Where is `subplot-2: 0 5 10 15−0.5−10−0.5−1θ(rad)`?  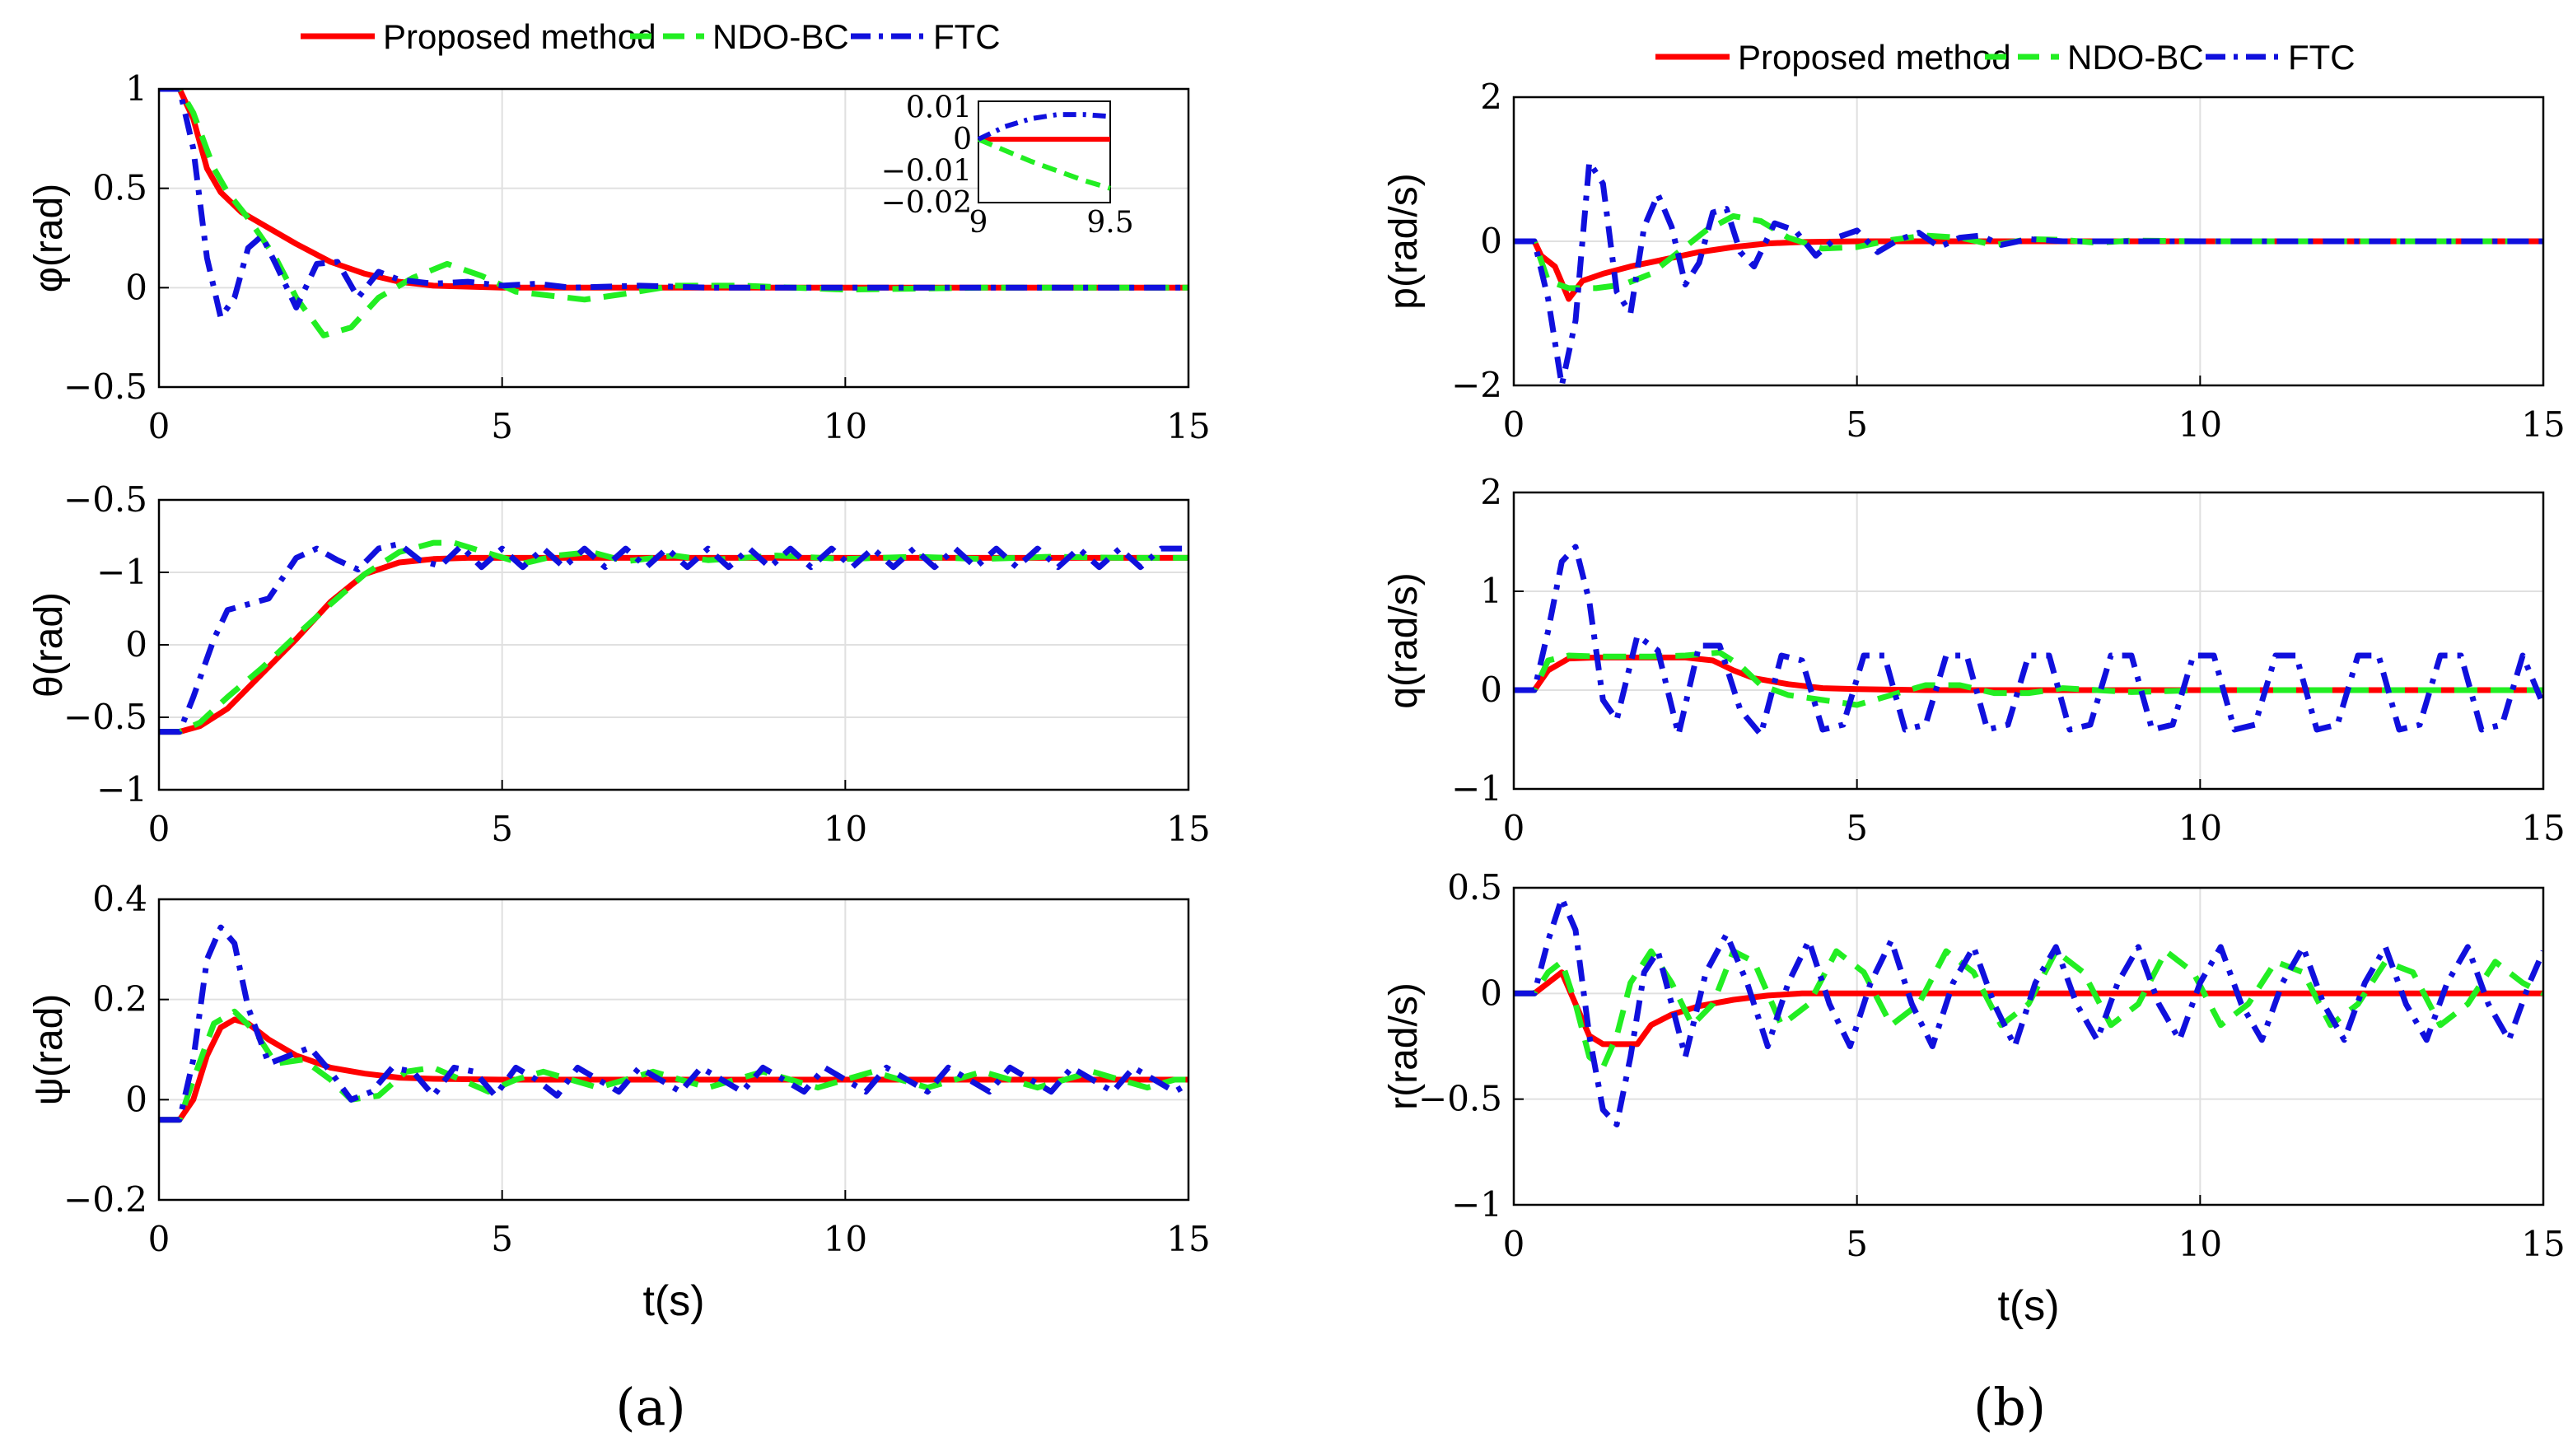
subplot-2: 0 5 10 15−0.5−10−0.5−1θ(rad) is located at coordinates (619, 664).